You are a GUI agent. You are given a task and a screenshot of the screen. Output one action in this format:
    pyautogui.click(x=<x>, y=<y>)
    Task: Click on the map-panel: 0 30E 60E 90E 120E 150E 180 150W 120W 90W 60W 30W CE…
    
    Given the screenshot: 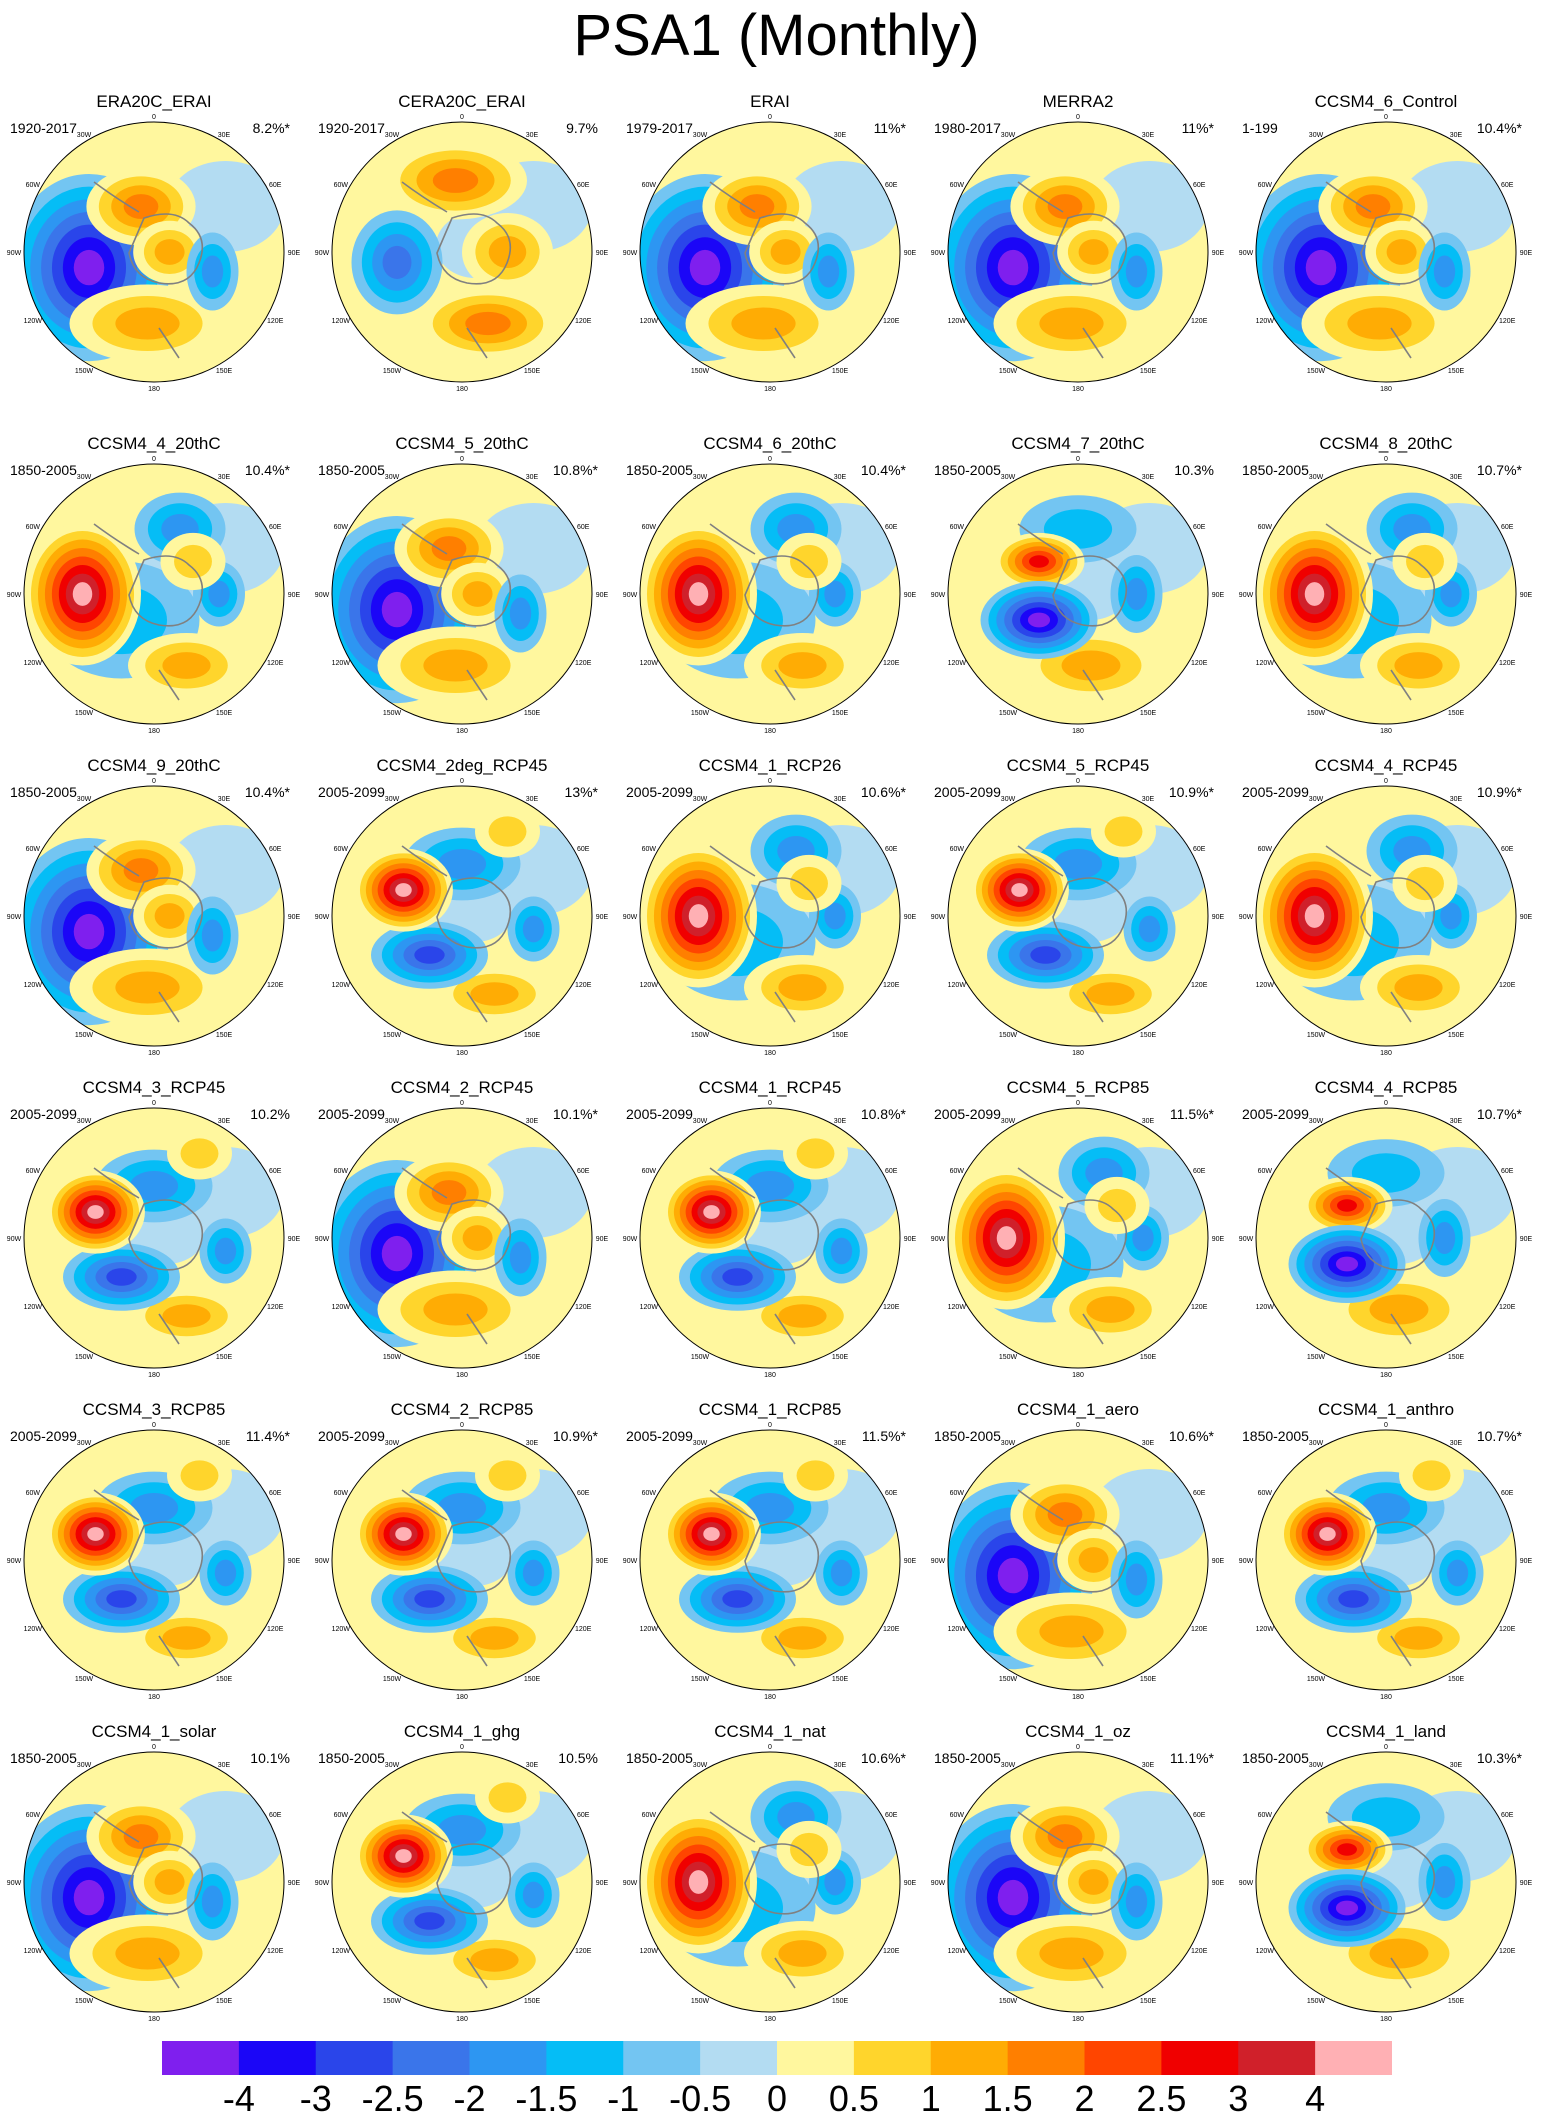 What is the action you would take?
    pyautogui.click(x=462, y=252)
    